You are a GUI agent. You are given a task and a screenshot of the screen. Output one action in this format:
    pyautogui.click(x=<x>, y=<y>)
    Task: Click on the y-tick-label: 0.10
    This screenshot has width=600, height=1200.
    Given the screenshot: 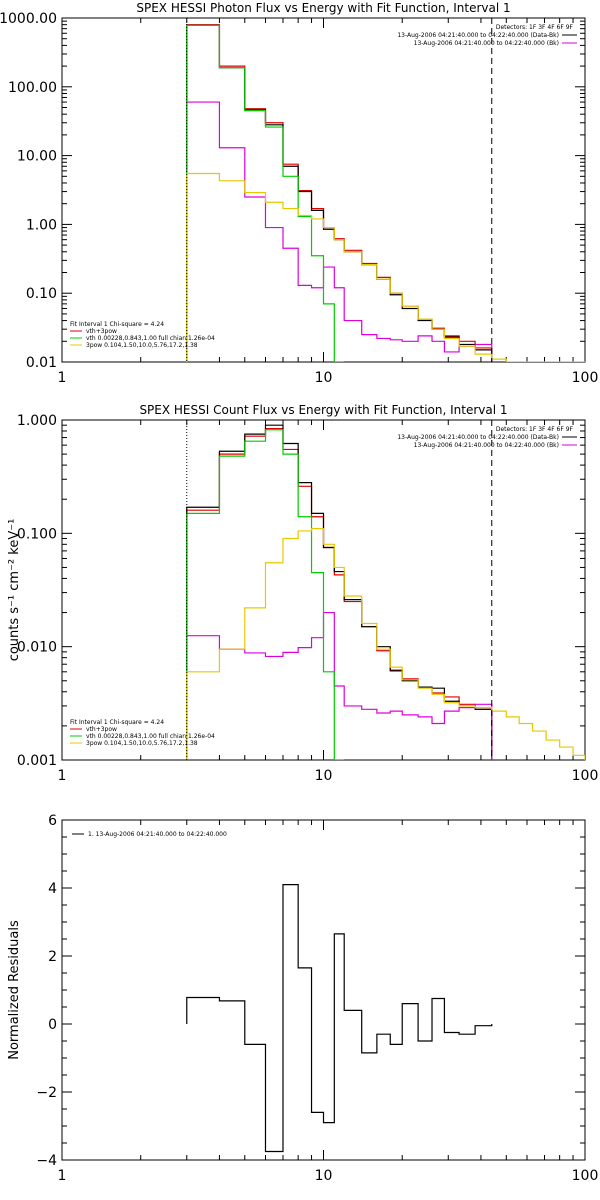 What is the action you would take?
    pyautogui.click(x=41, y=294)
    